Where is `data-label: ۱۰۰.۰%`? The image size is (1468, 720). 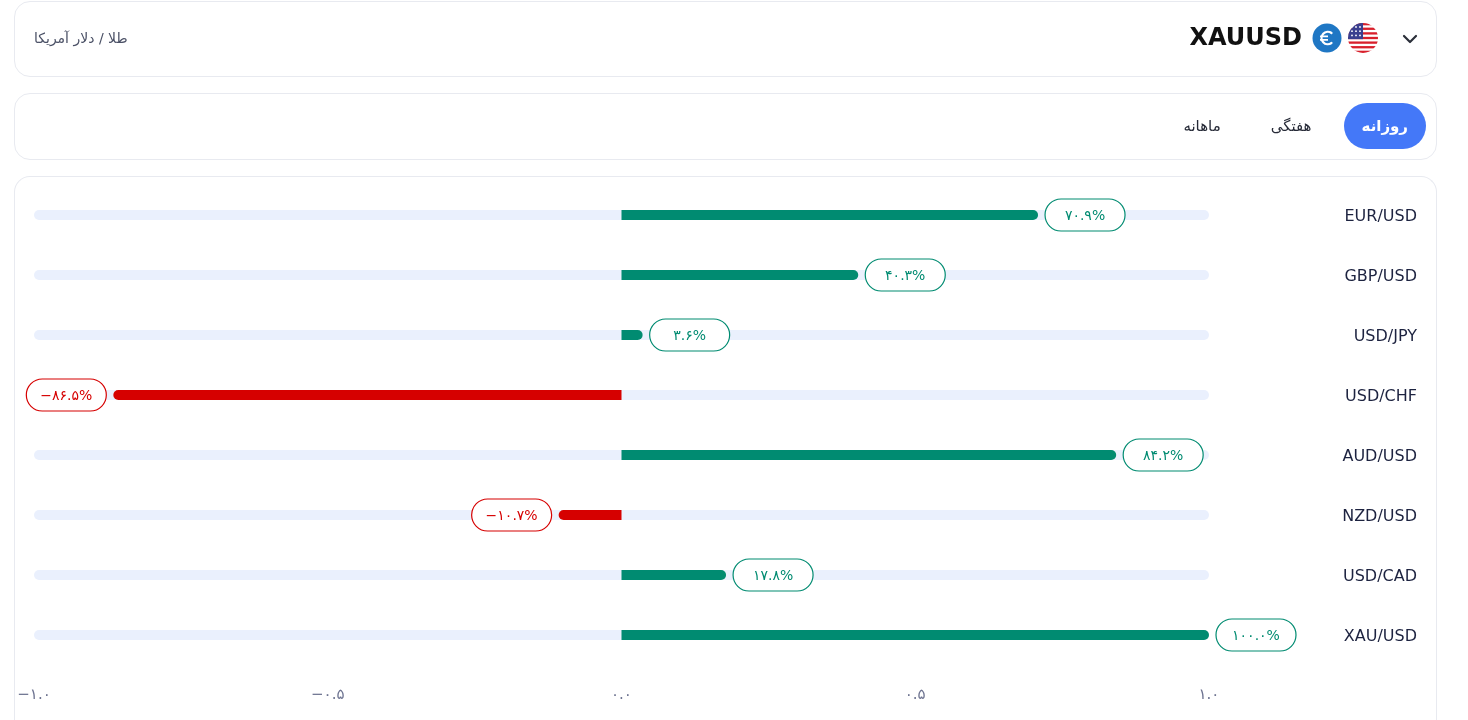
data-label: ۱۰۰.۰% is located at coordinates (1256, 635).